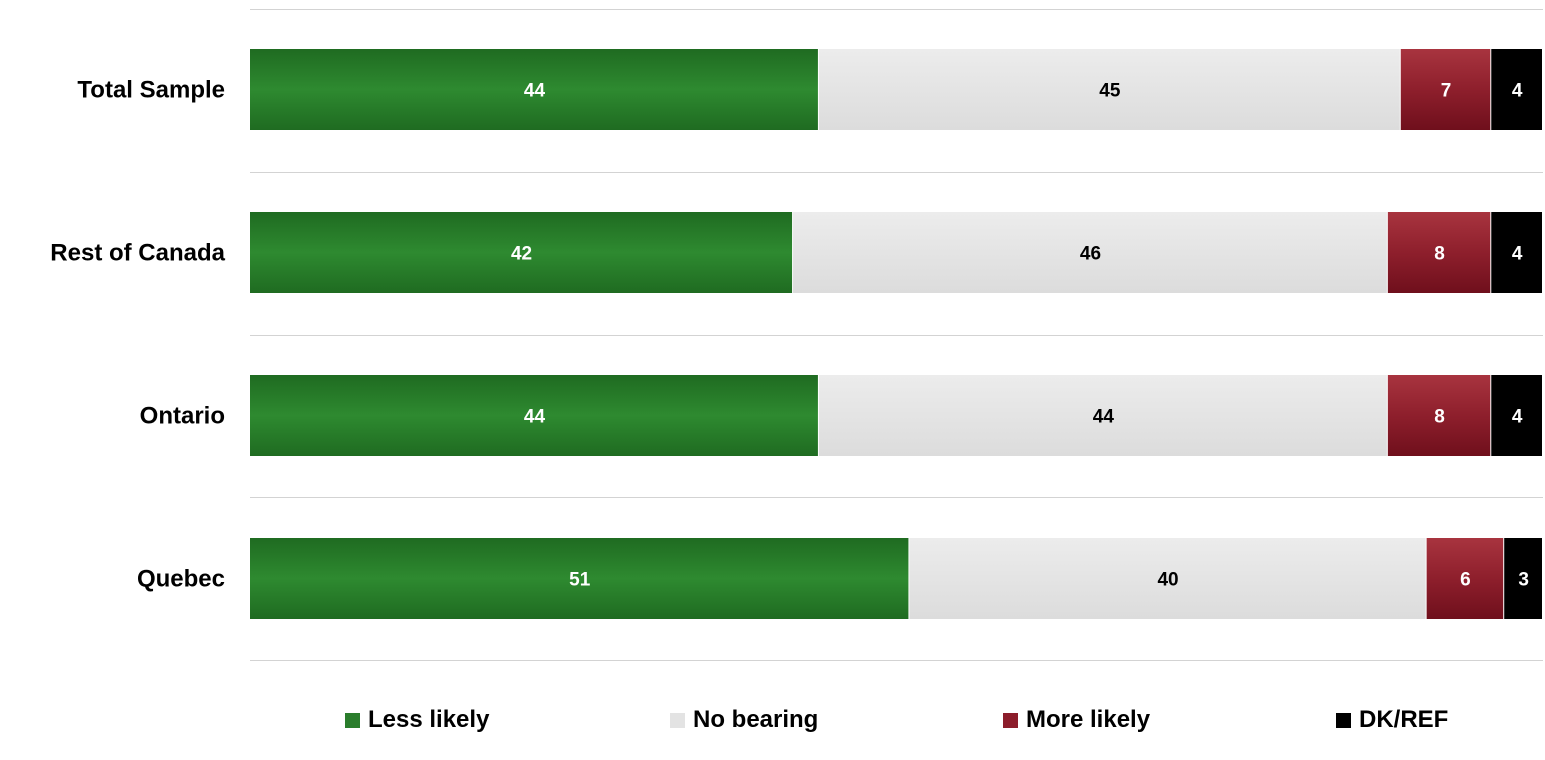  What do you see at coordinates (182, 416) in the screenshot?
I see `category-label-ontario: Ontario` at bounding box center [182, 416].